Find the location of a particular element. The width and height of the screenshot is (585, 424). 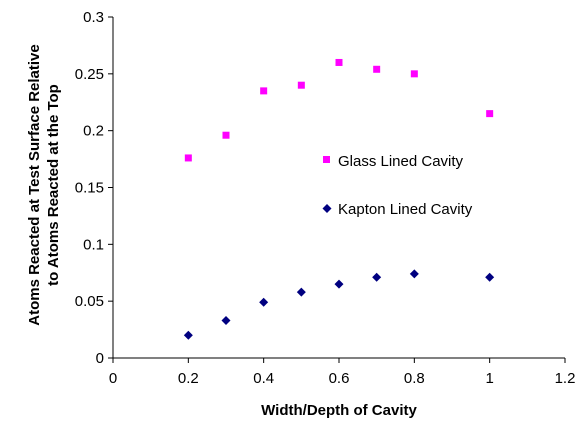

y-tick-label: 0.1 is located at coordinates (93, 244).